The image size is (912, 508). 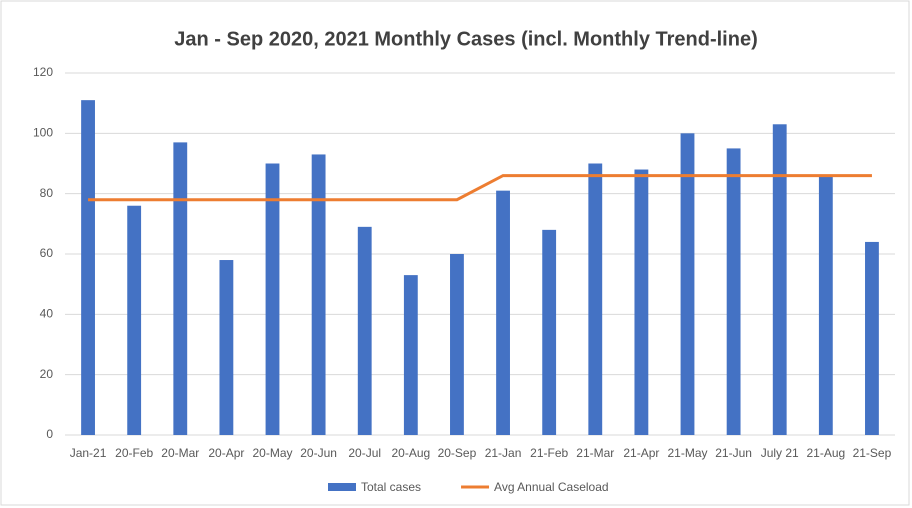 What do you see at coordinates (47, 374) in the screenshot?
I see `y-tick-label: 20` at bounding box center [47, 374].